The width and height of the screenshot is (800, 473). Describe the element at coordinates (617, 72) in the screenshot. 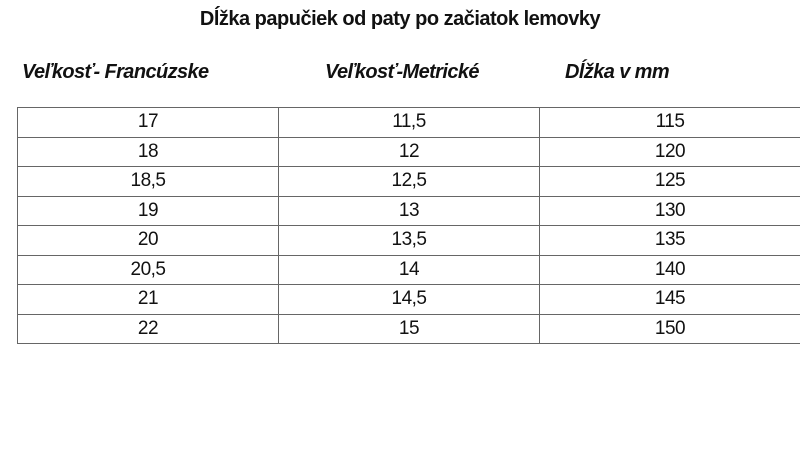

I see `header-length-mm: Dĺžka v mm` at that location.